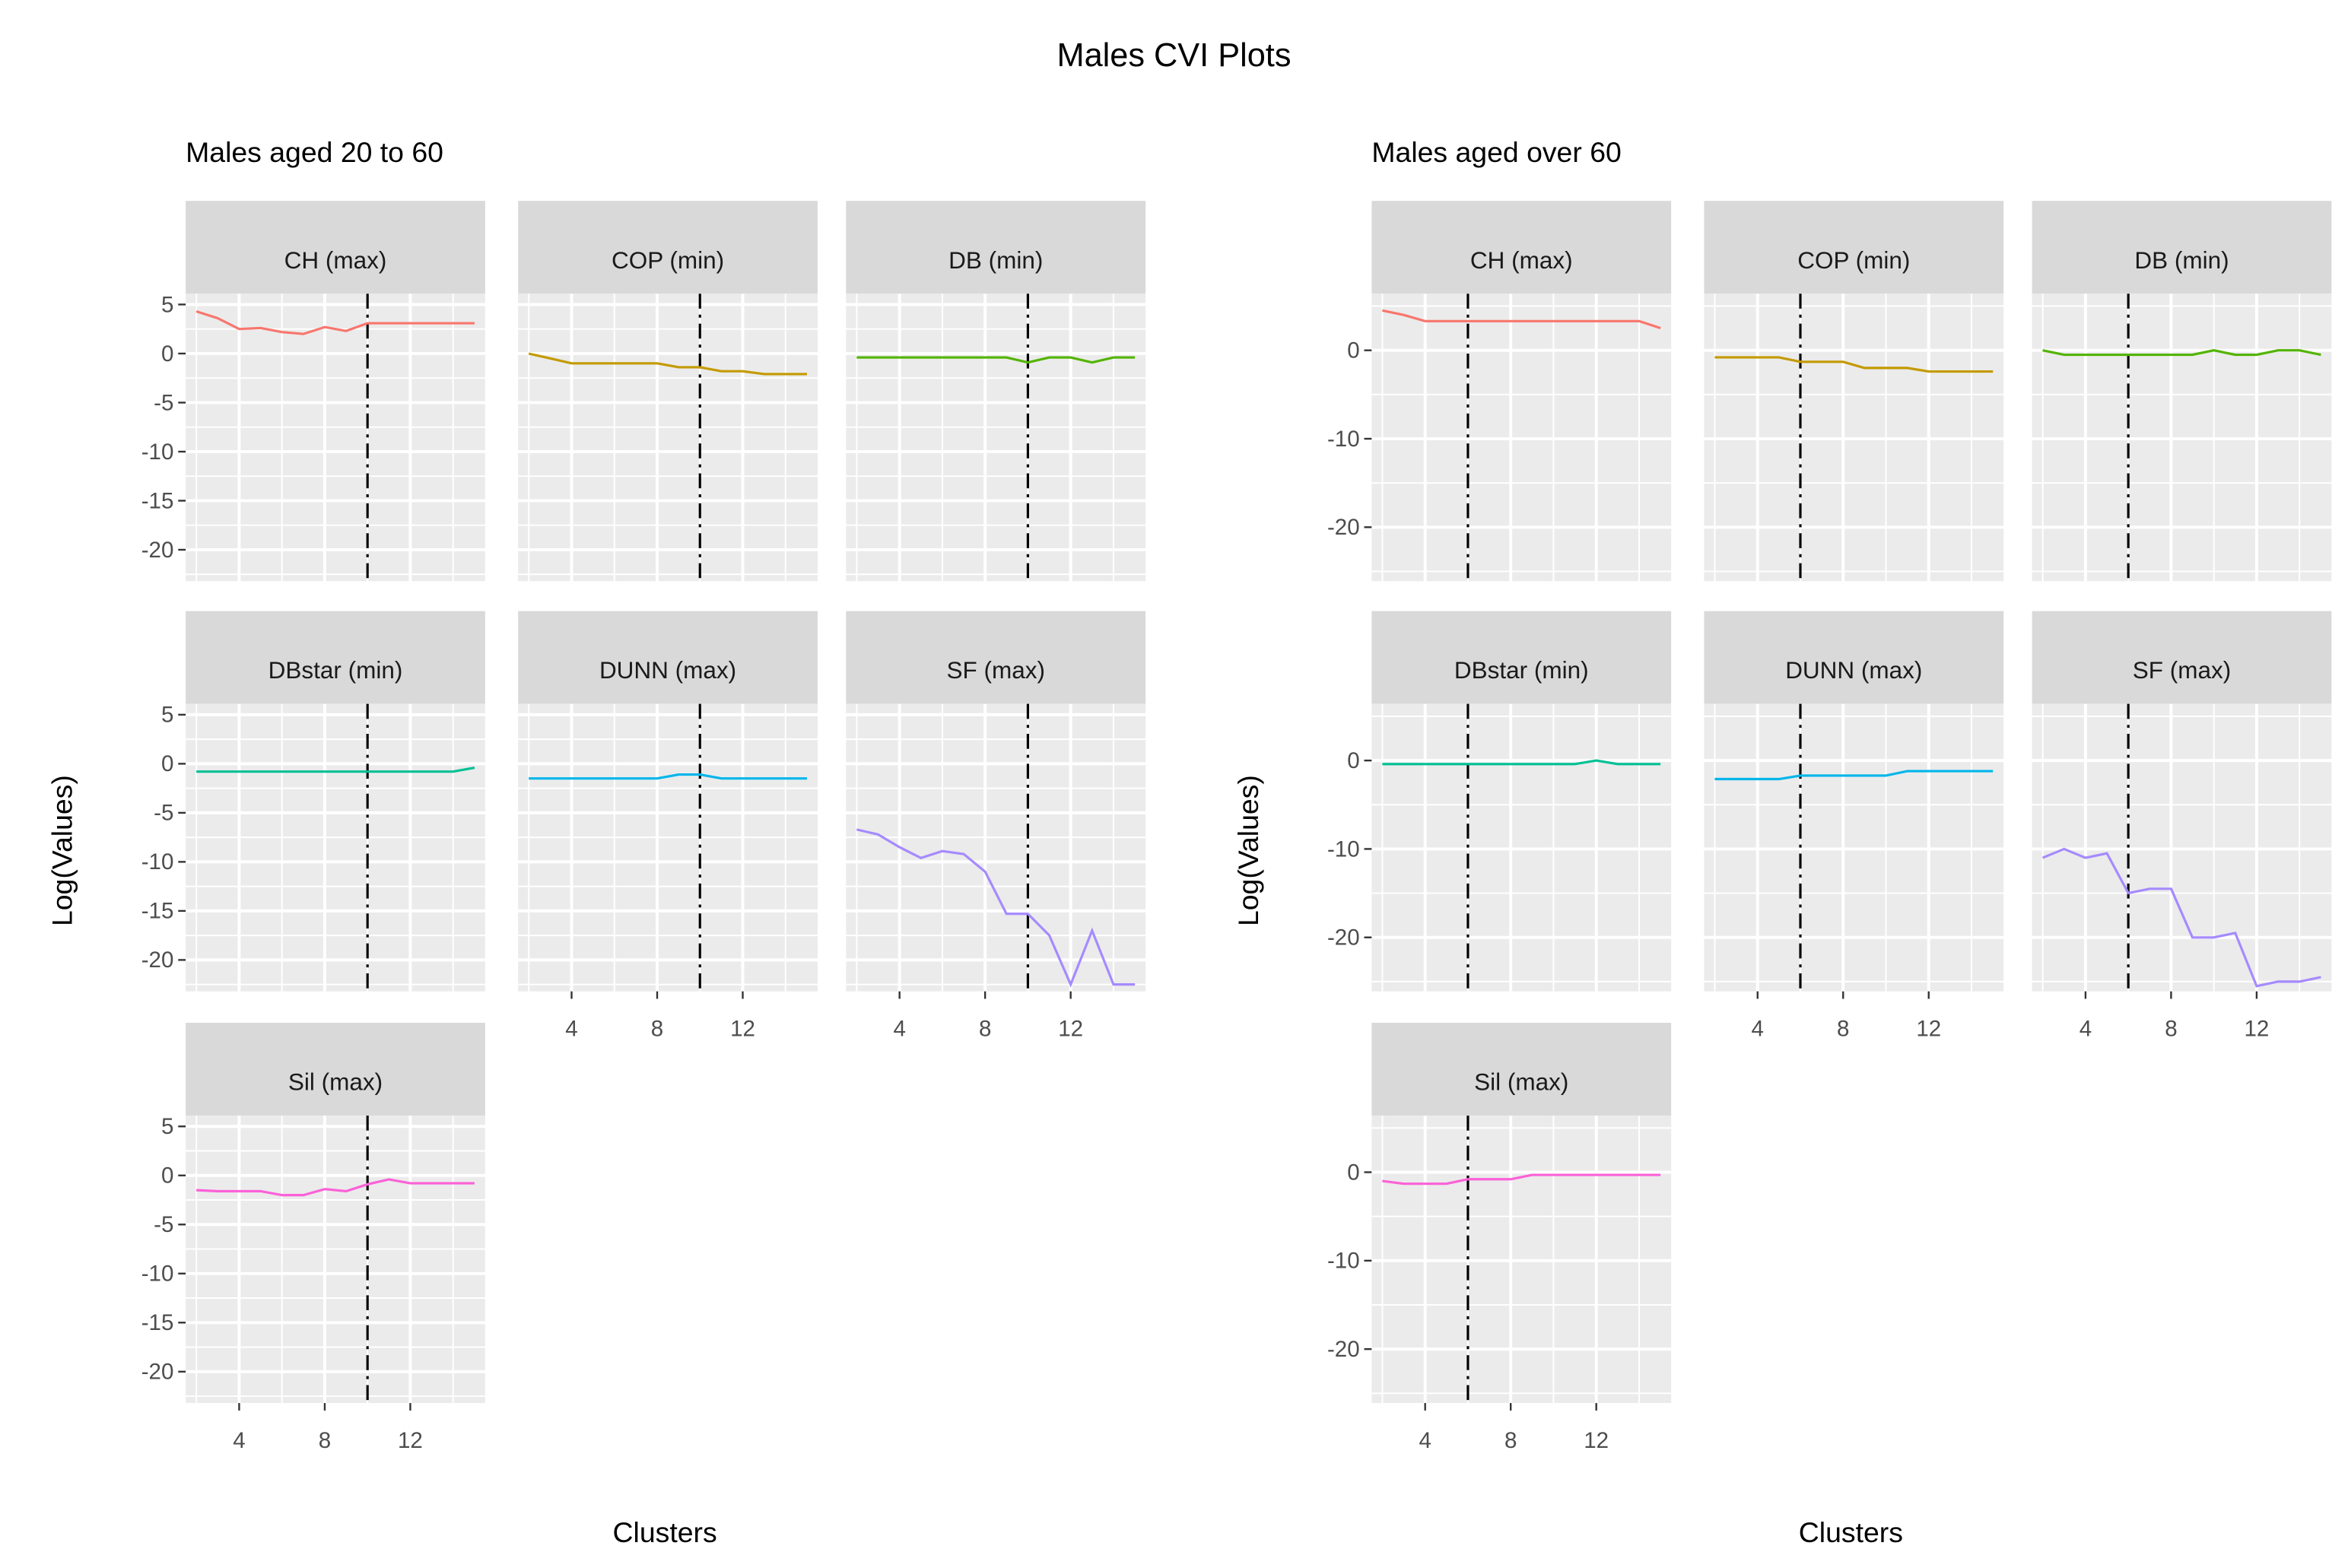 This screenshot has width=2348, height=1568. Describe the element at coordinates (996, 908) in the screenshot. I see `series-line-SF` at that location.